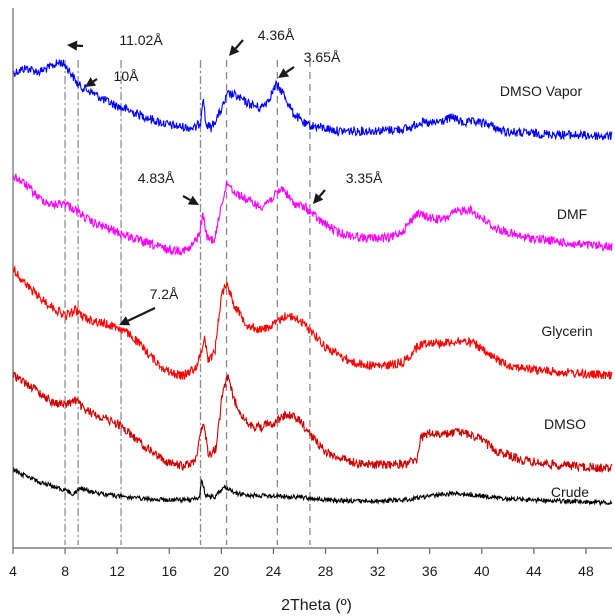 This screenshot has height=616, width=615. What do you see at coordinates (482, 571) in the screenshot?
I see `x-tick-label: 40` at bounding box center [482, 571].